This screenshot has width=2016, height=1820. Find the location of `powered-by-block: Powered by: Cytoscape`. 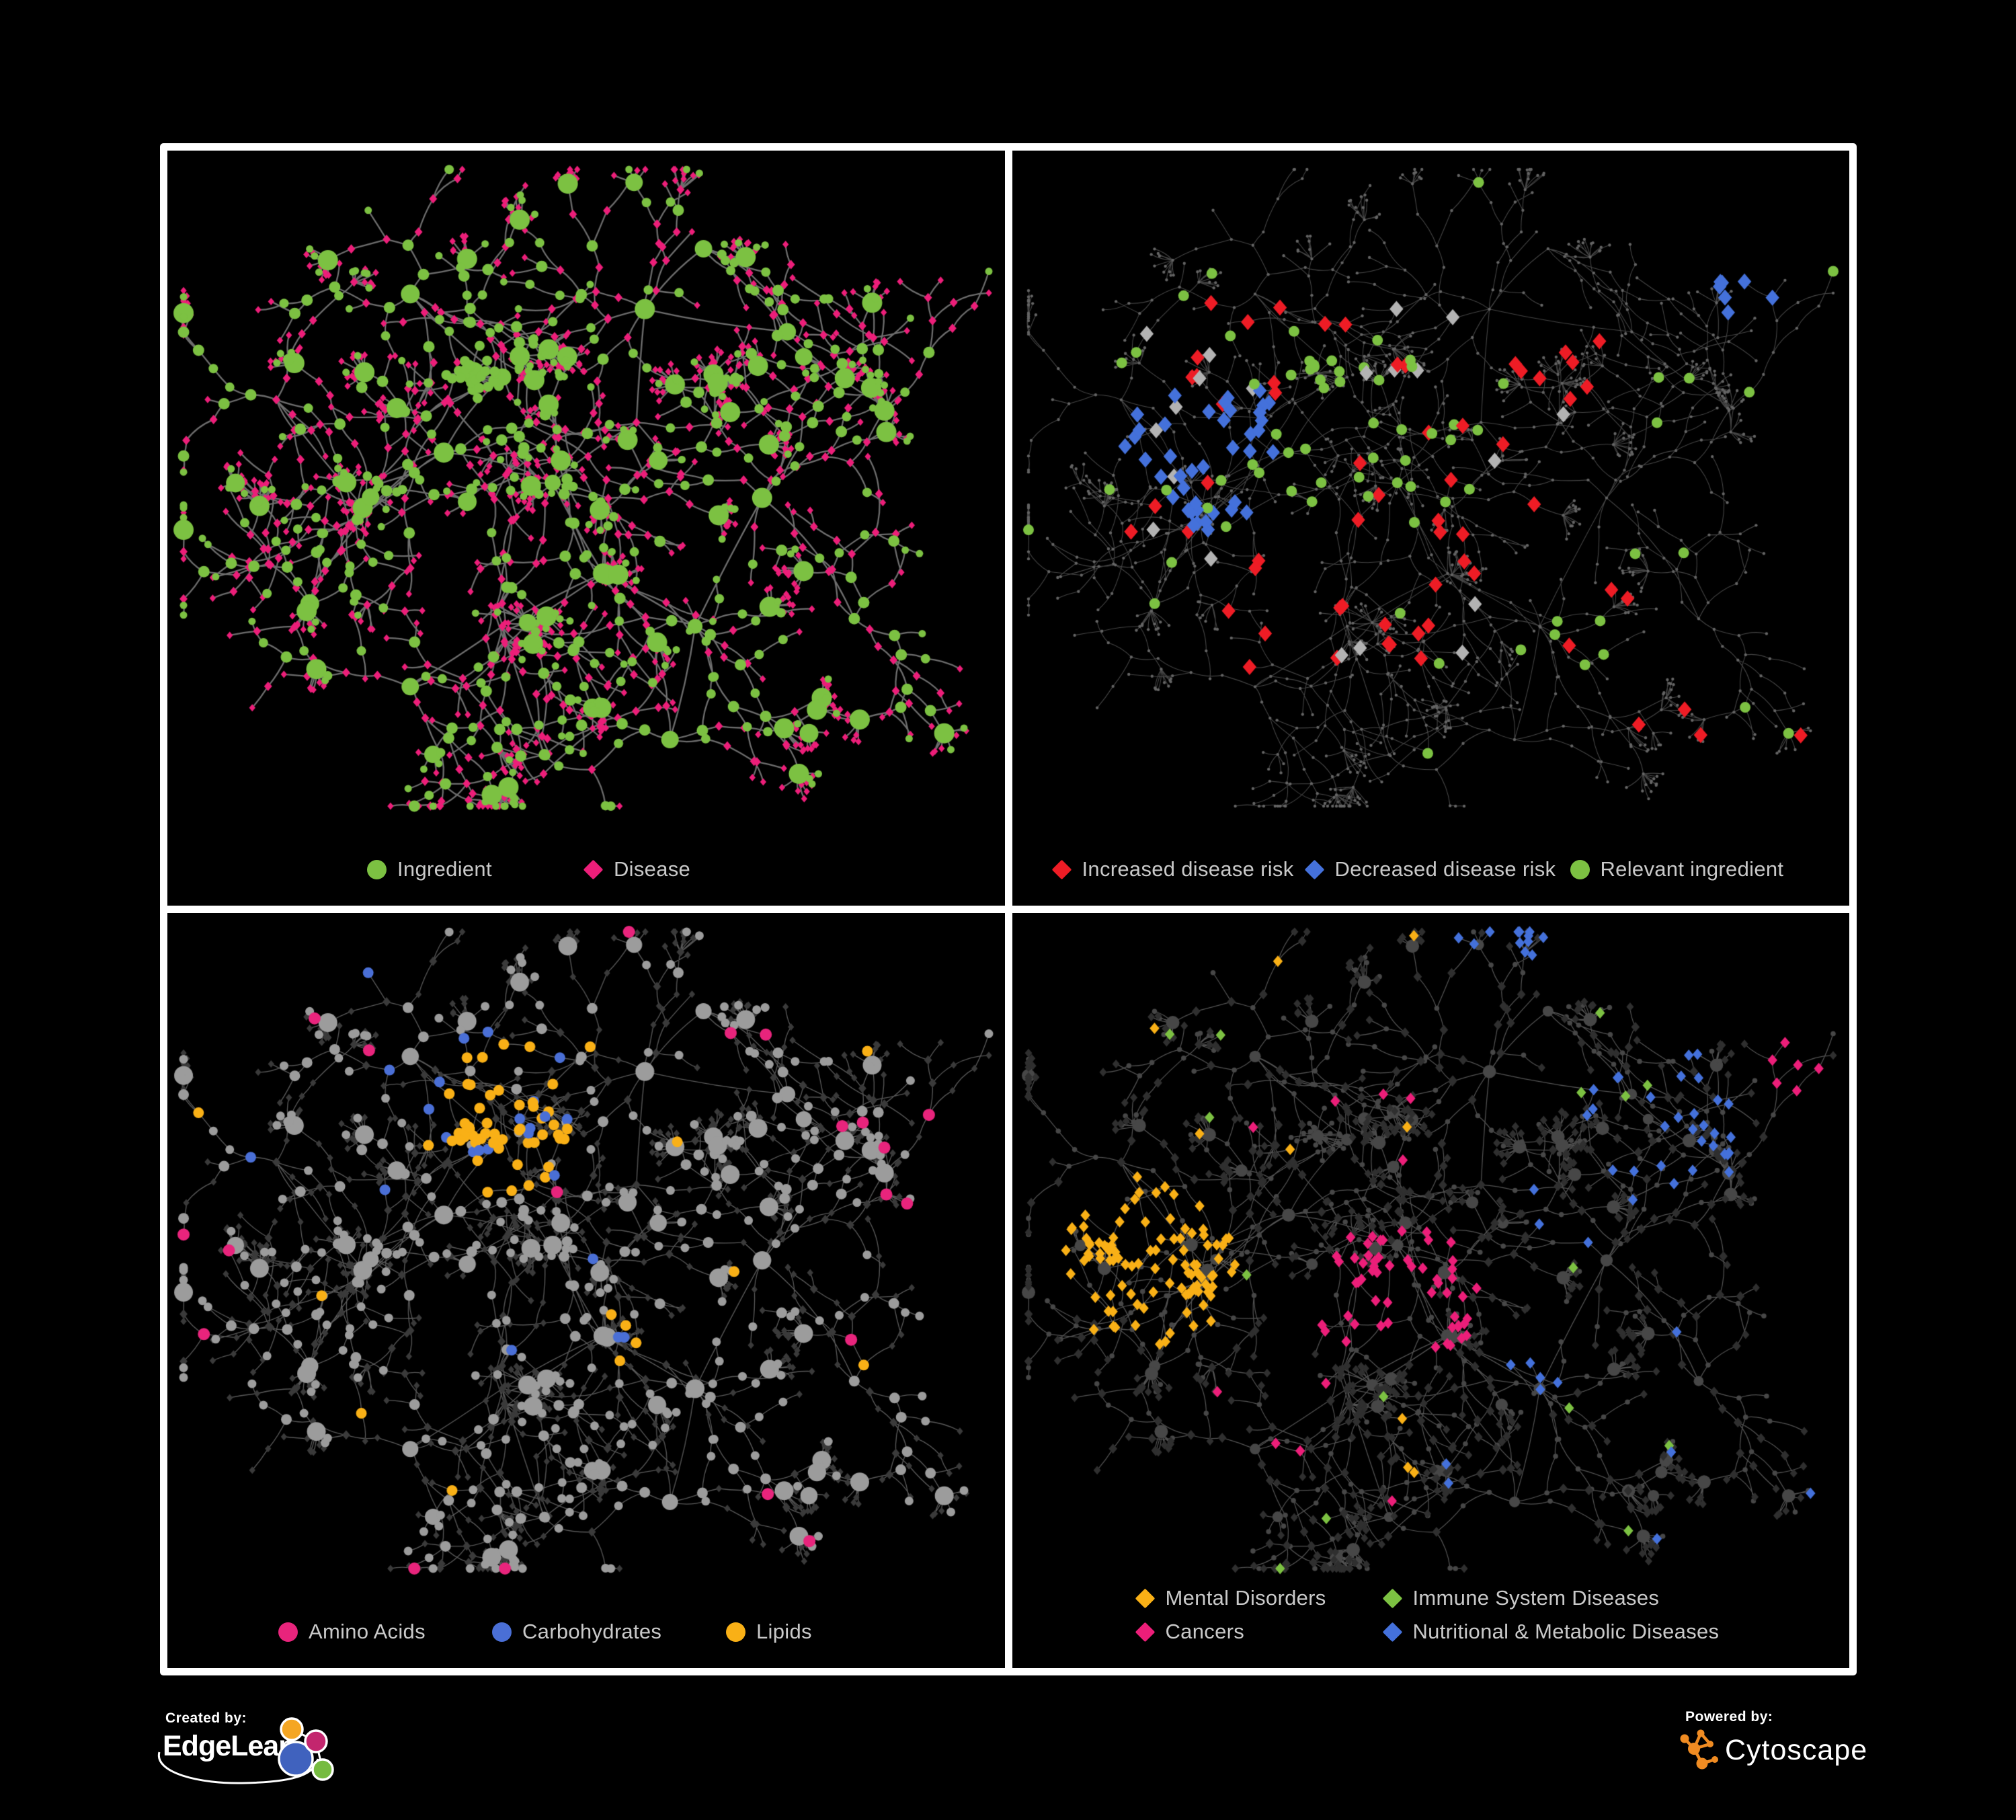

powered-by-block: Powered by: Cytoscape is located at coordinates (1772, 1740).